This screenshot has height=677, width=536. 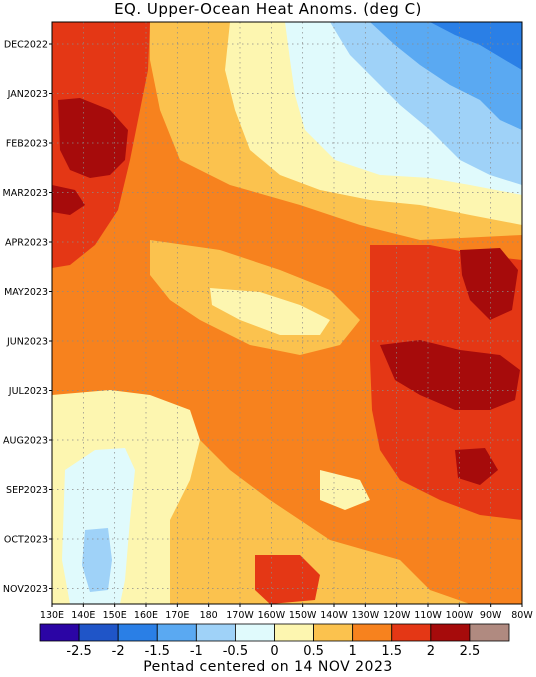 What do you see at coordinates (450, 375) in the screenshot?
I see `anomaly-region-2.0-east` at bounding box center [450, 375].